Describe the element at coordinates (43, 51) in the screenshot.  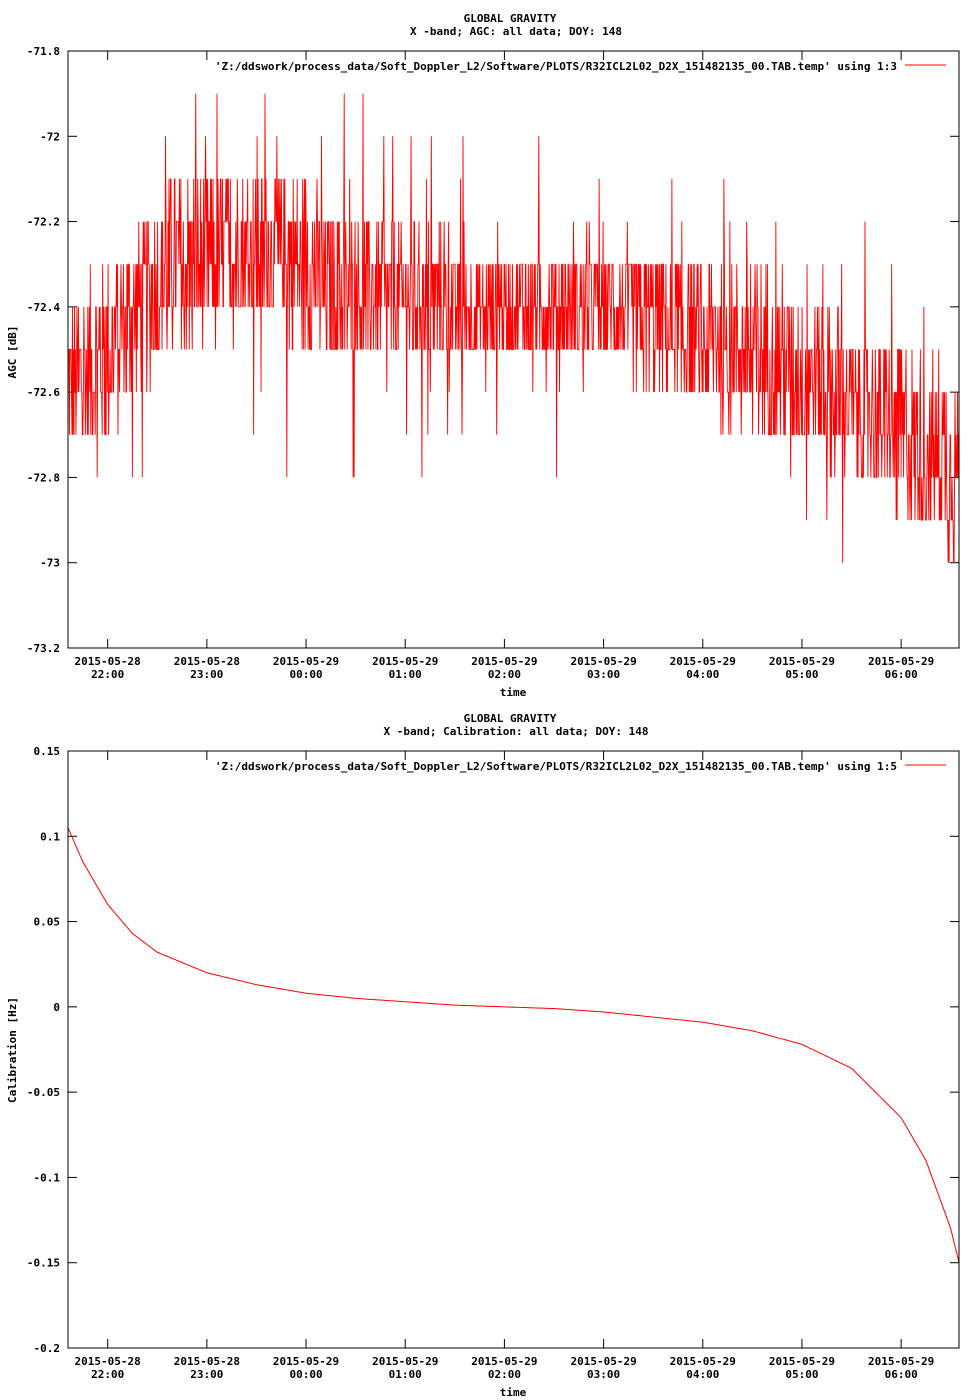
I see `y-tick-label: -71.8` at that location.